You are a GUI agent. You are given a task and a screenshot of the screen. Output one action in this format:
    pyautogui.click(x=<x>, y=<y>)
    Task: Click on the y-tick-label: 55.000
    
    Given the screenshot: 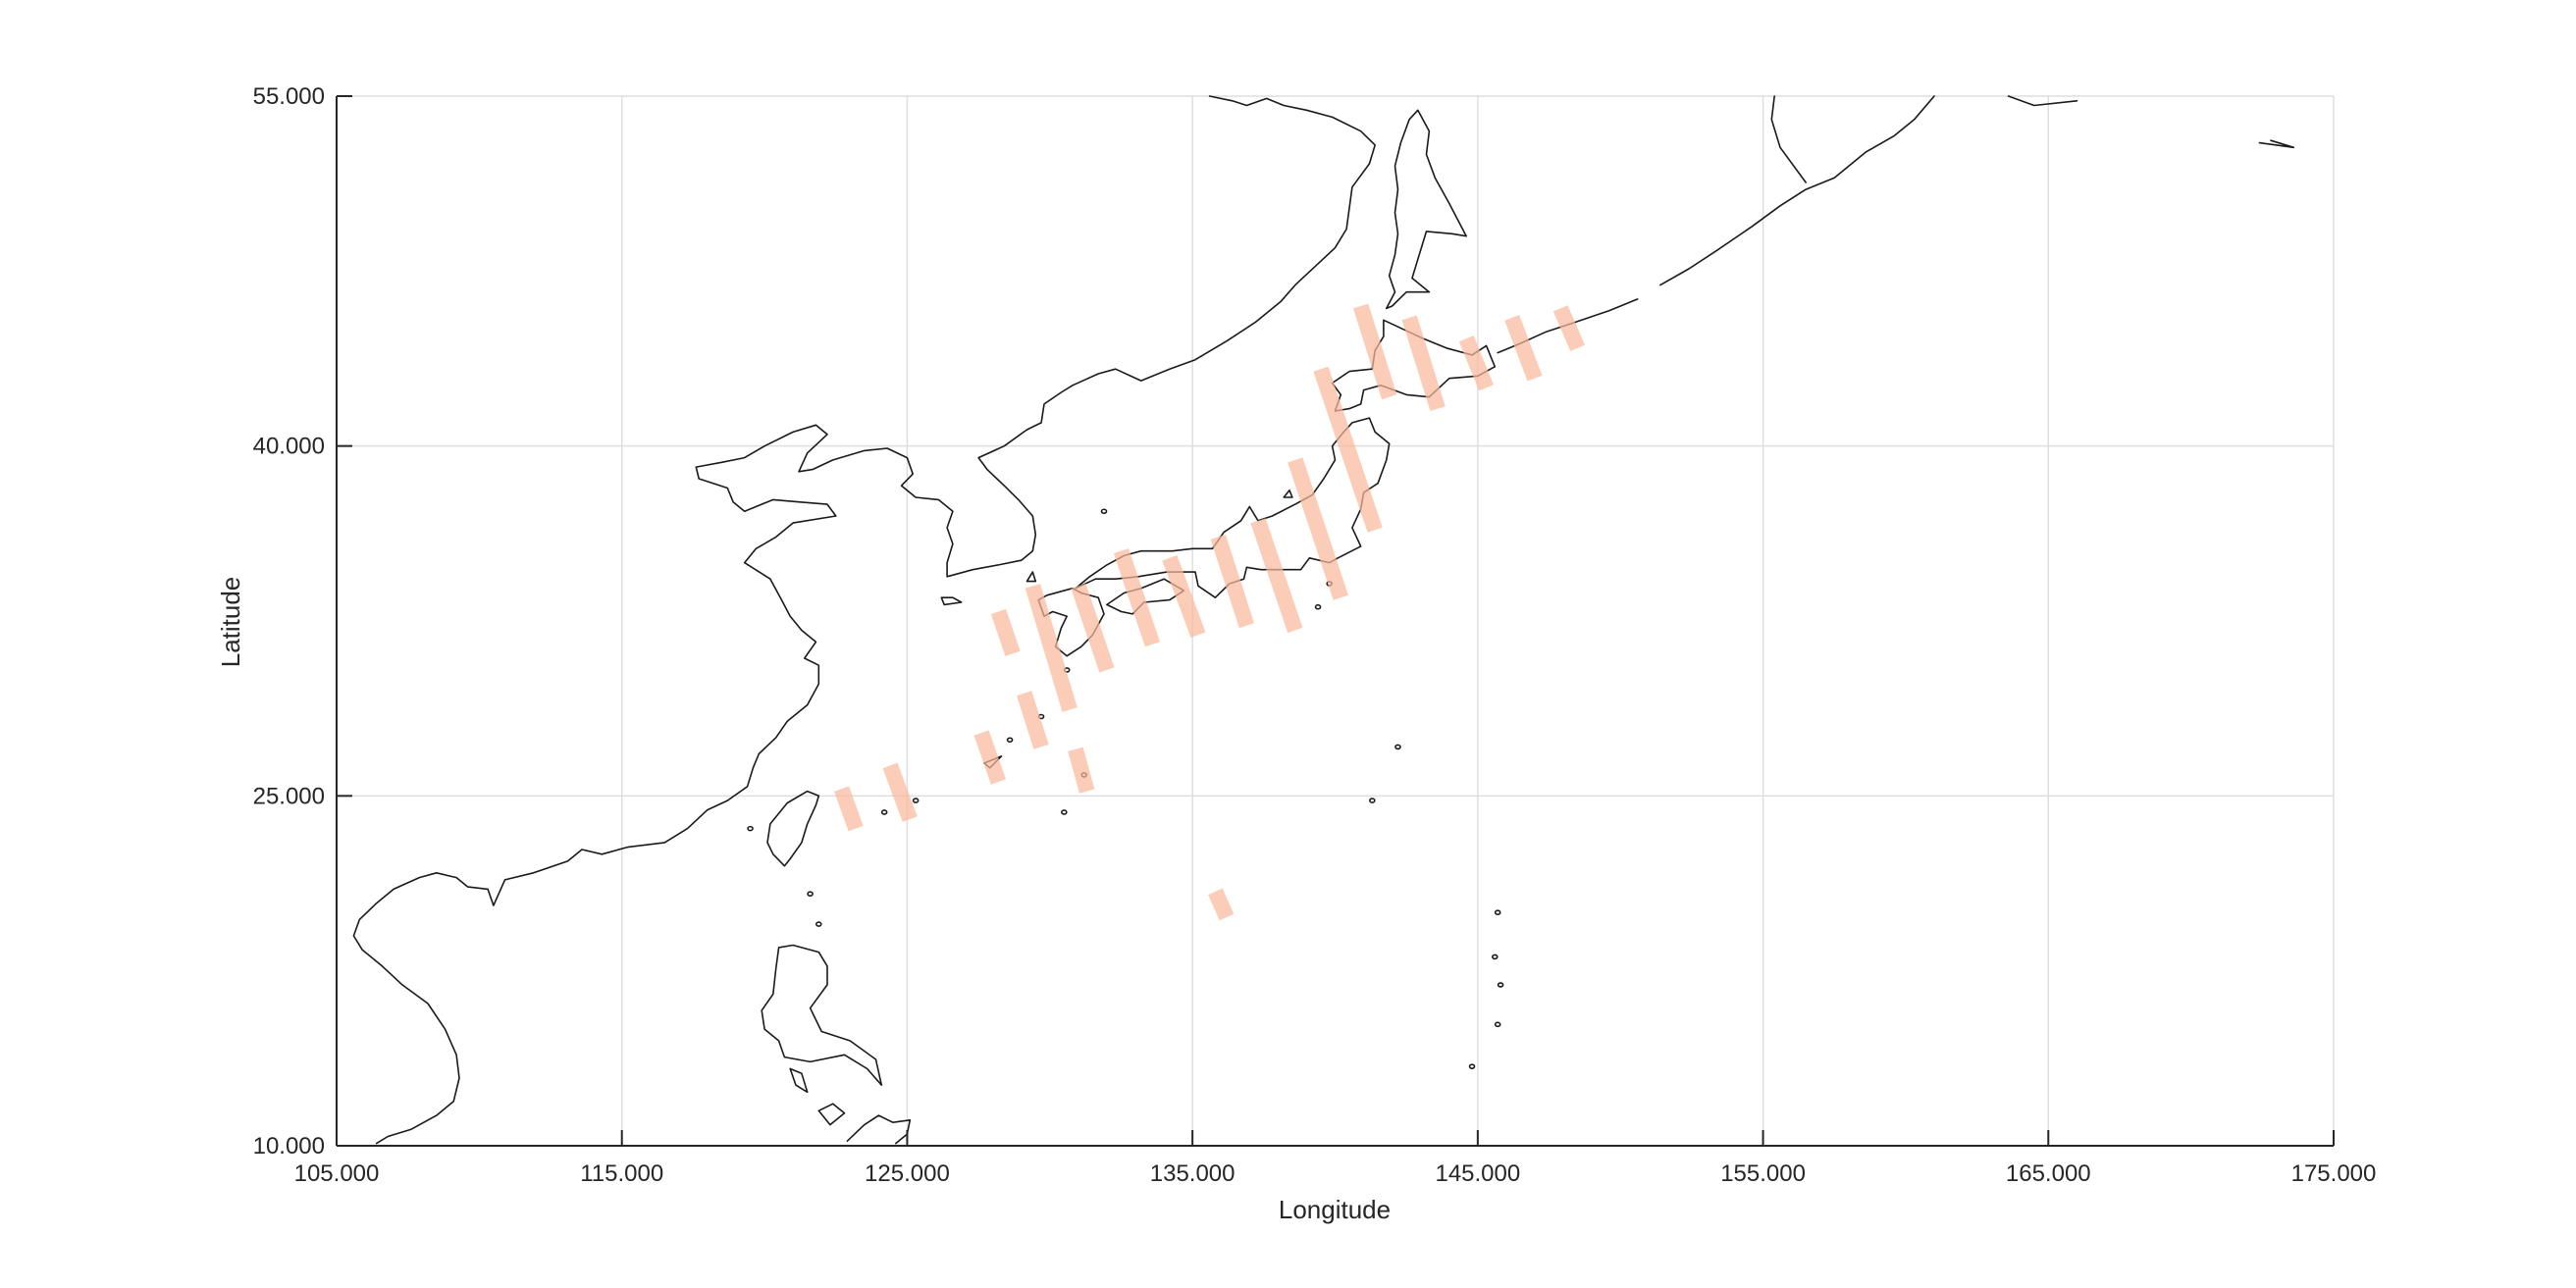 What is the action you would take?
    pyautogui.click(x=289, y=96)
    